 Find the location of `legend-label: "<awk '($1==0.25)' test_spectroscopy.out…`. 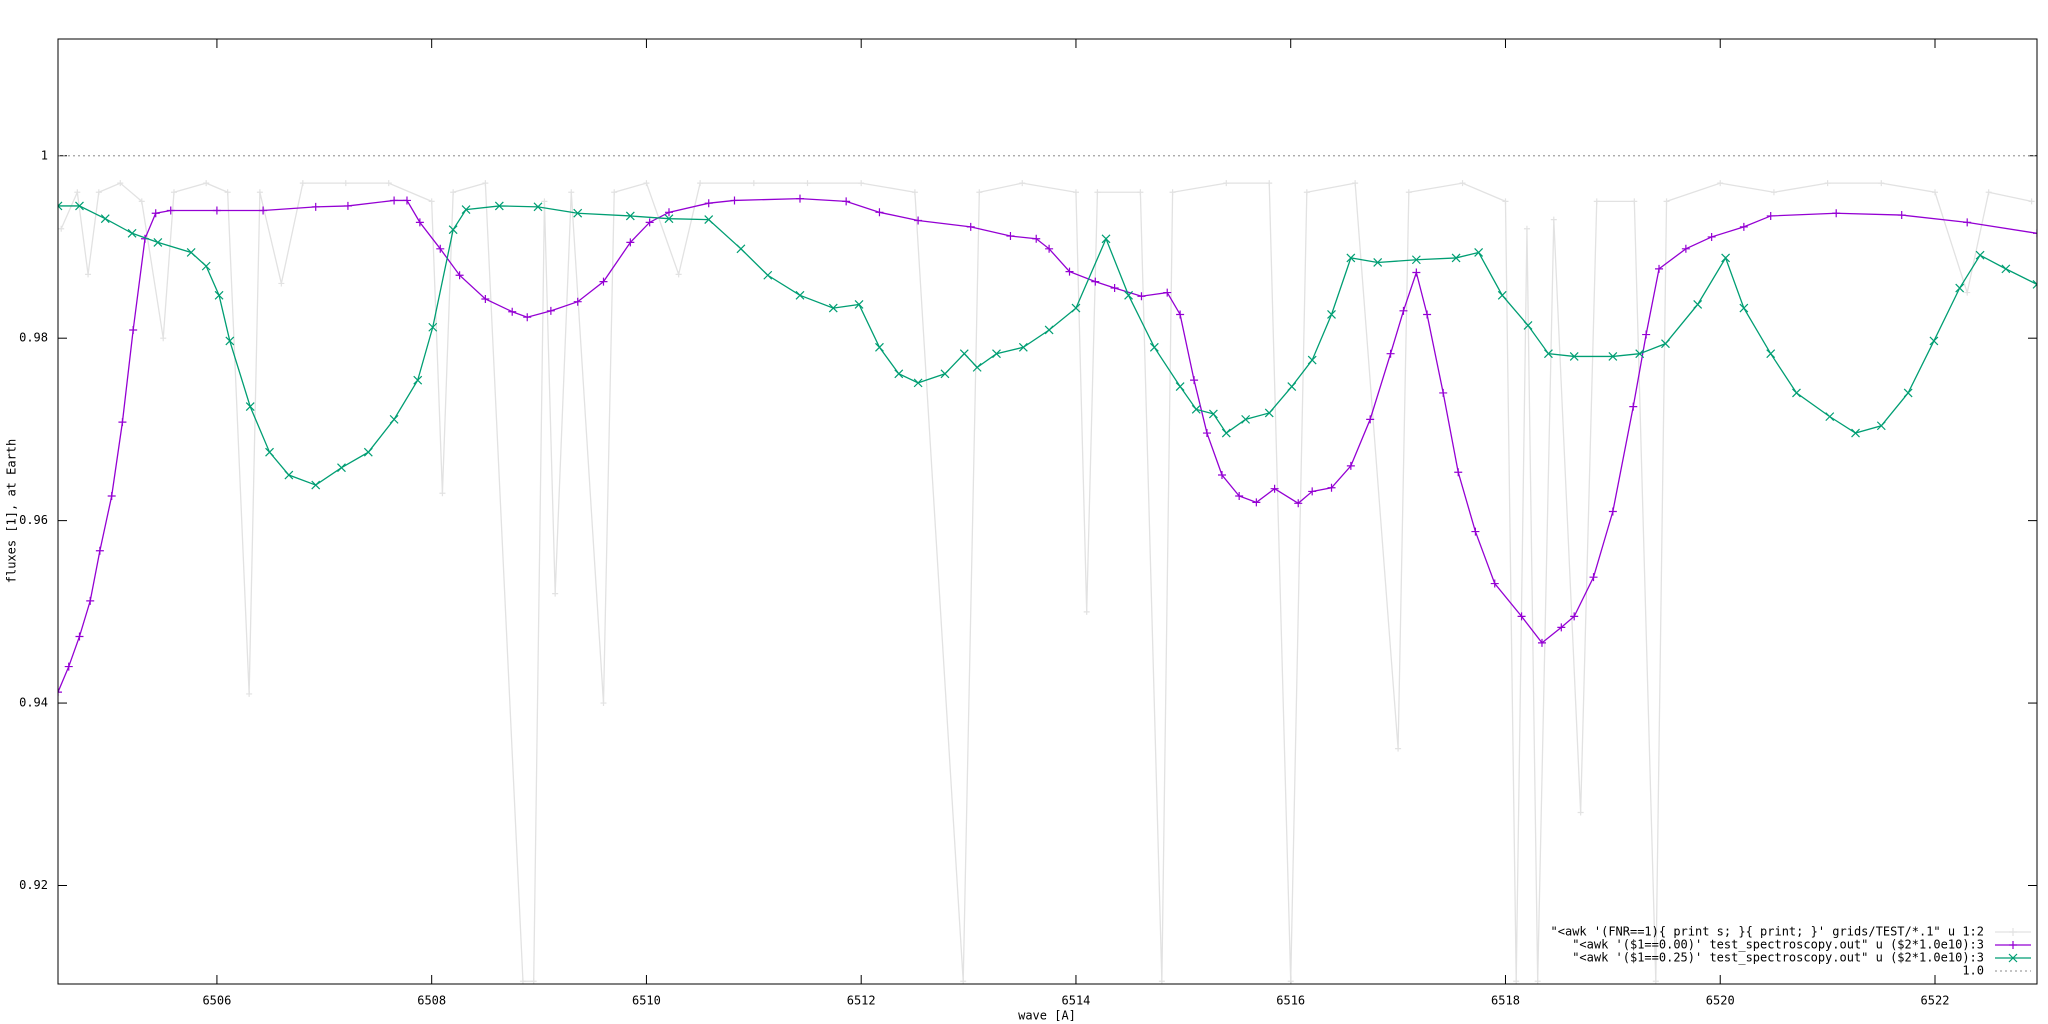

legend-label: "<awk '($1==0.25)' test_spectroscopy.out… is located at coordinates (1778, 958).